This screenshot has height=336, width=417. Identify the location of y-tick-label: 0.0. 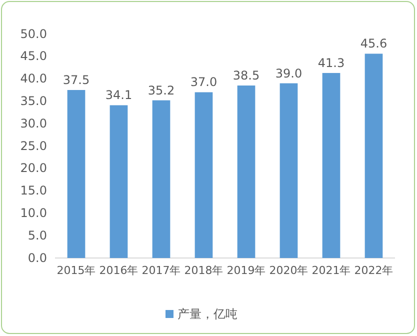
(37, 257).